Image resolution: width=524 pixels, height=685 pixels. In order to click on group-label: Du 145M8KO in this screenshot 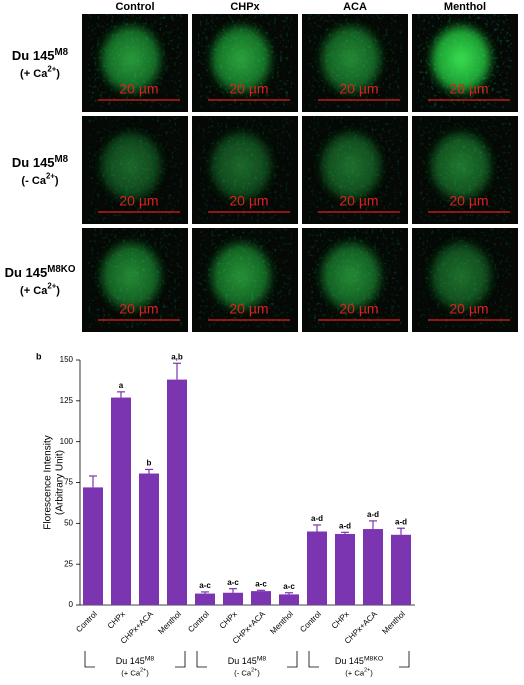, I will do `click(359, 660)`.